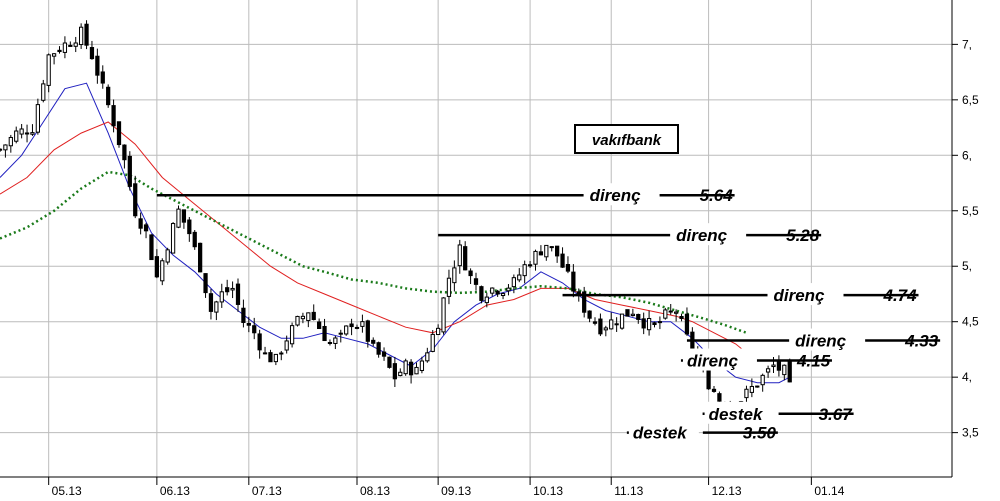  Describe the element at coordinates (970, 211) in the screenshot. I see `y-tick-label: 5,5` at that location.